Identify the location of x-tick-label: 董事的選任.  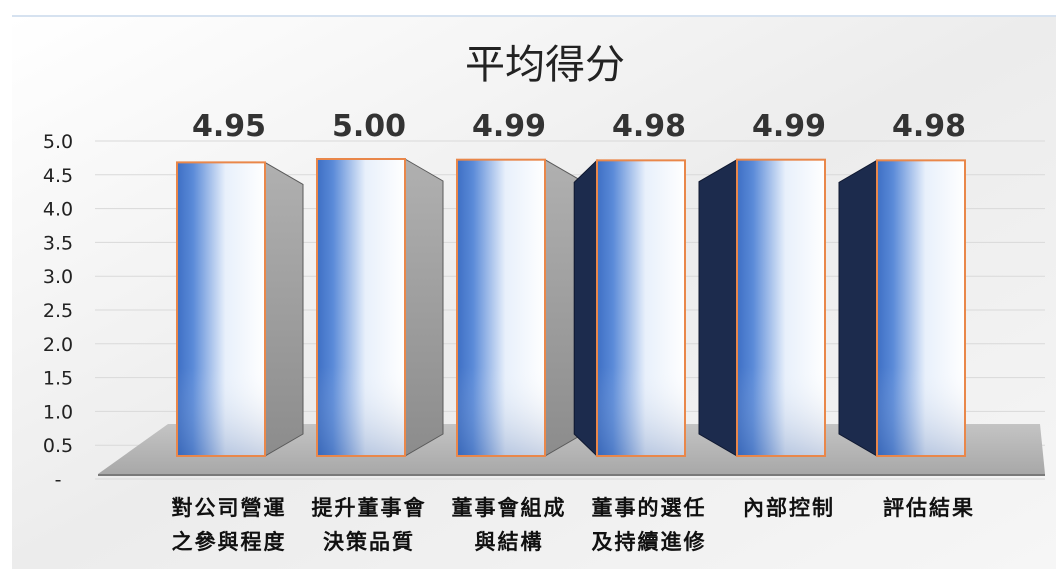
(649, 508).